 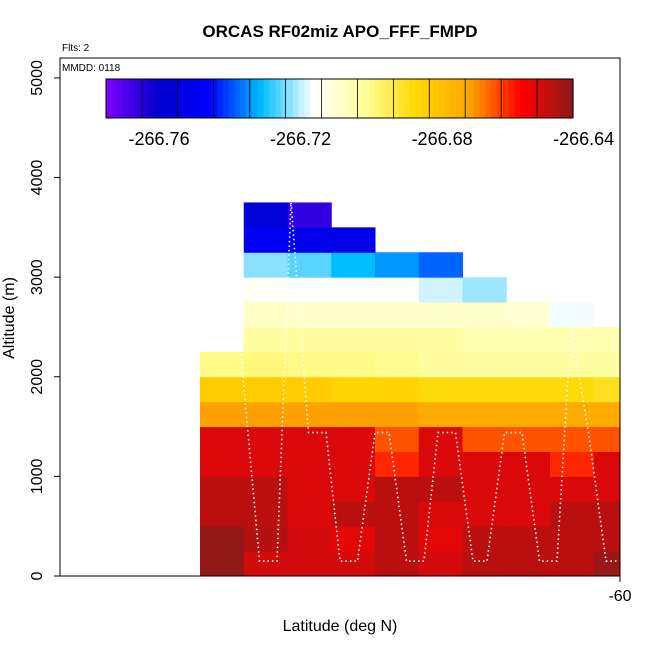 I want to click on x-axis-title: Latitude (deg N), so click(x=340, y=626).